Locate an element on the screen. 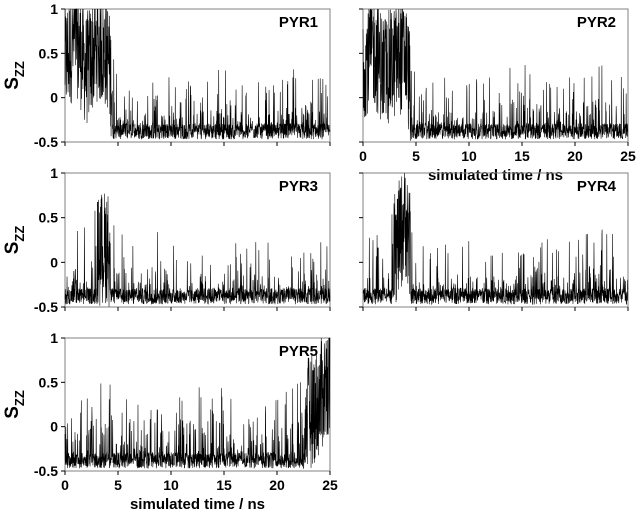  panel-1: 1 0.5 0 -0.5 PYR1 SZZ is located at coordinates (166, 75).